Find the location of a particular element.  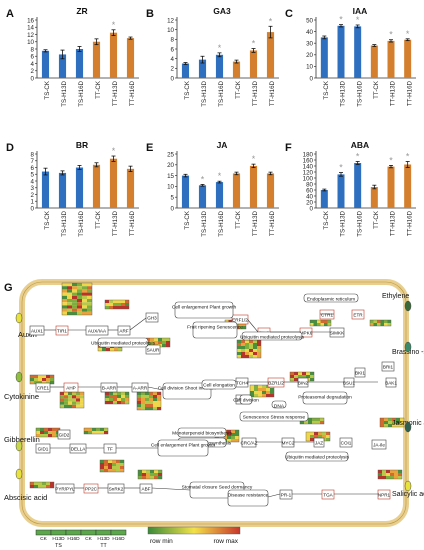

y-tick-label: 14 is located at coordinates (30, 28).